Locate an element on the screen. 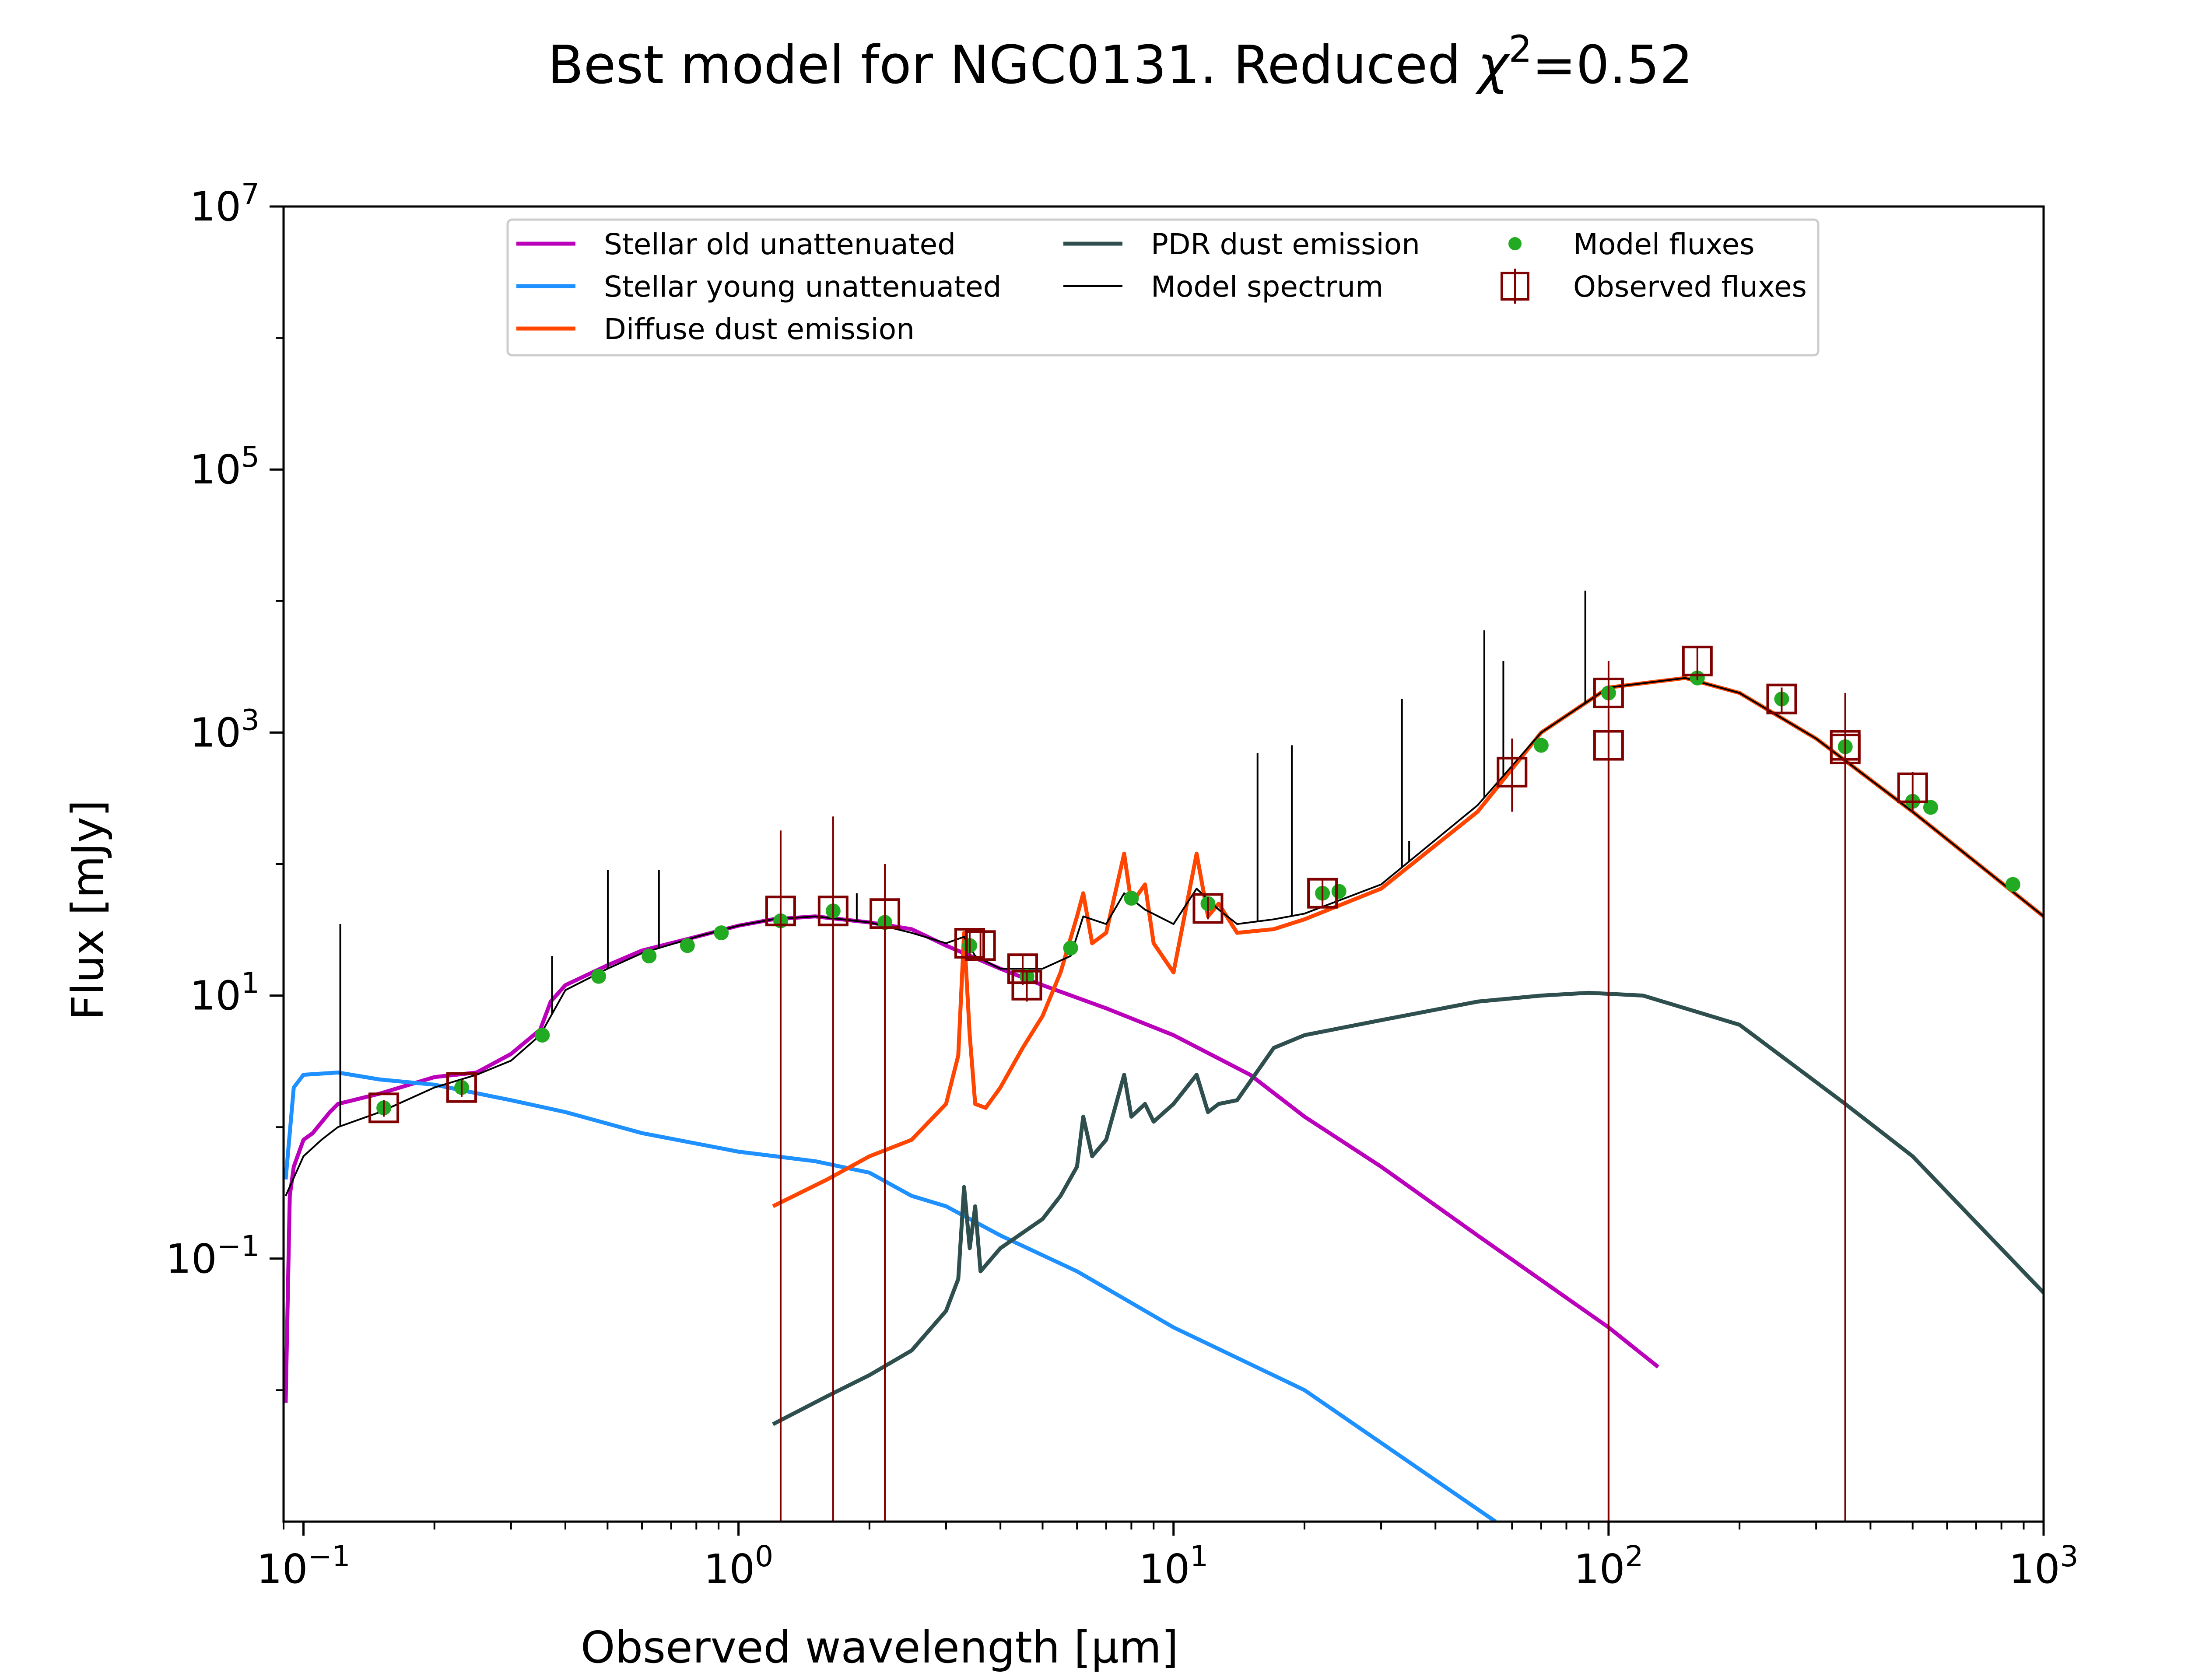  legend-label: Model spectrum is located at coordinates (1267, 287).